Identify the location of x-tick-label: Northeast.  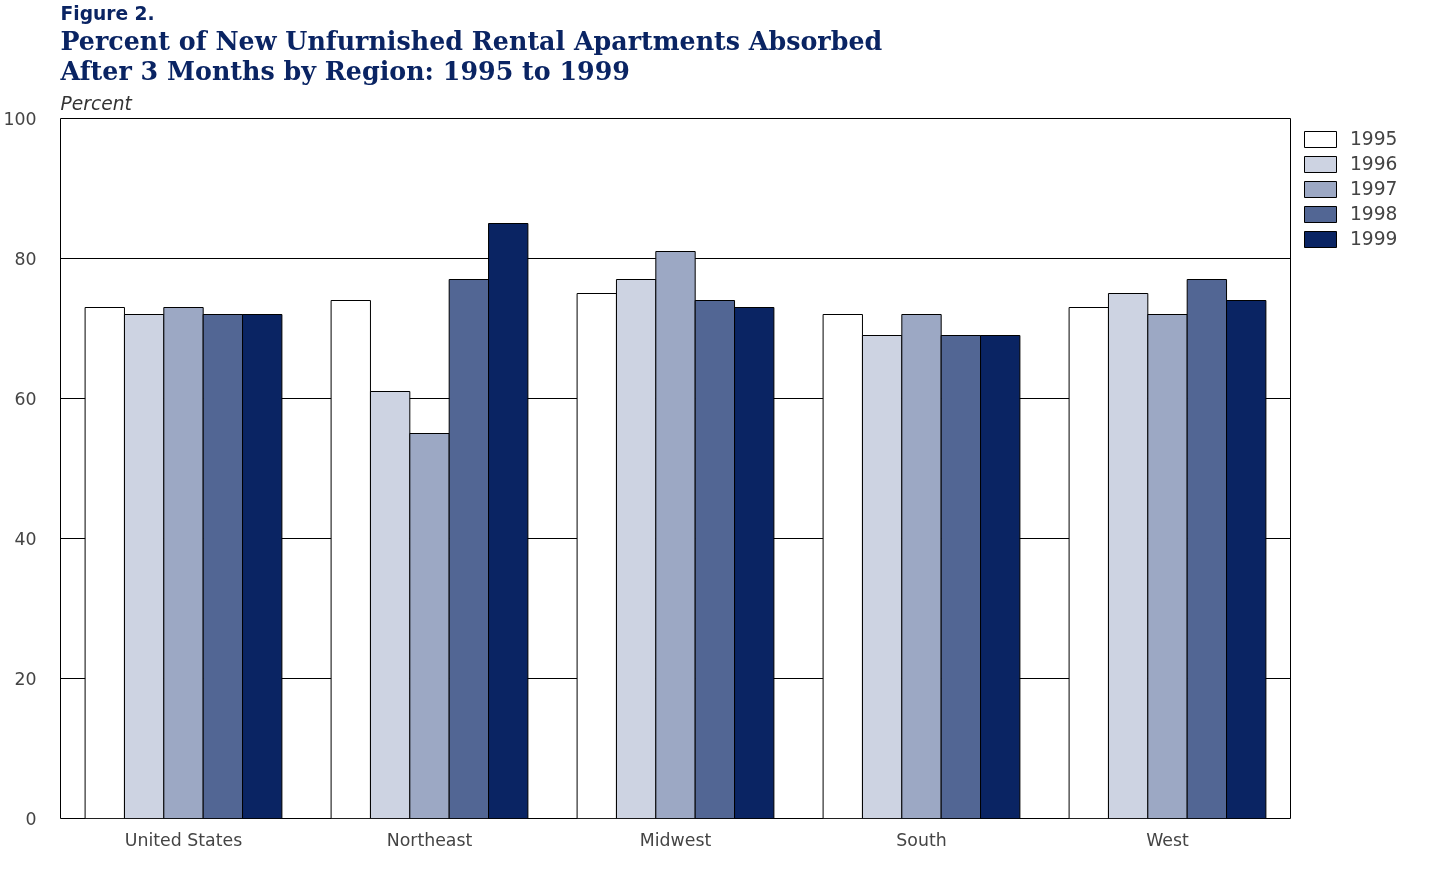
(429, 839).